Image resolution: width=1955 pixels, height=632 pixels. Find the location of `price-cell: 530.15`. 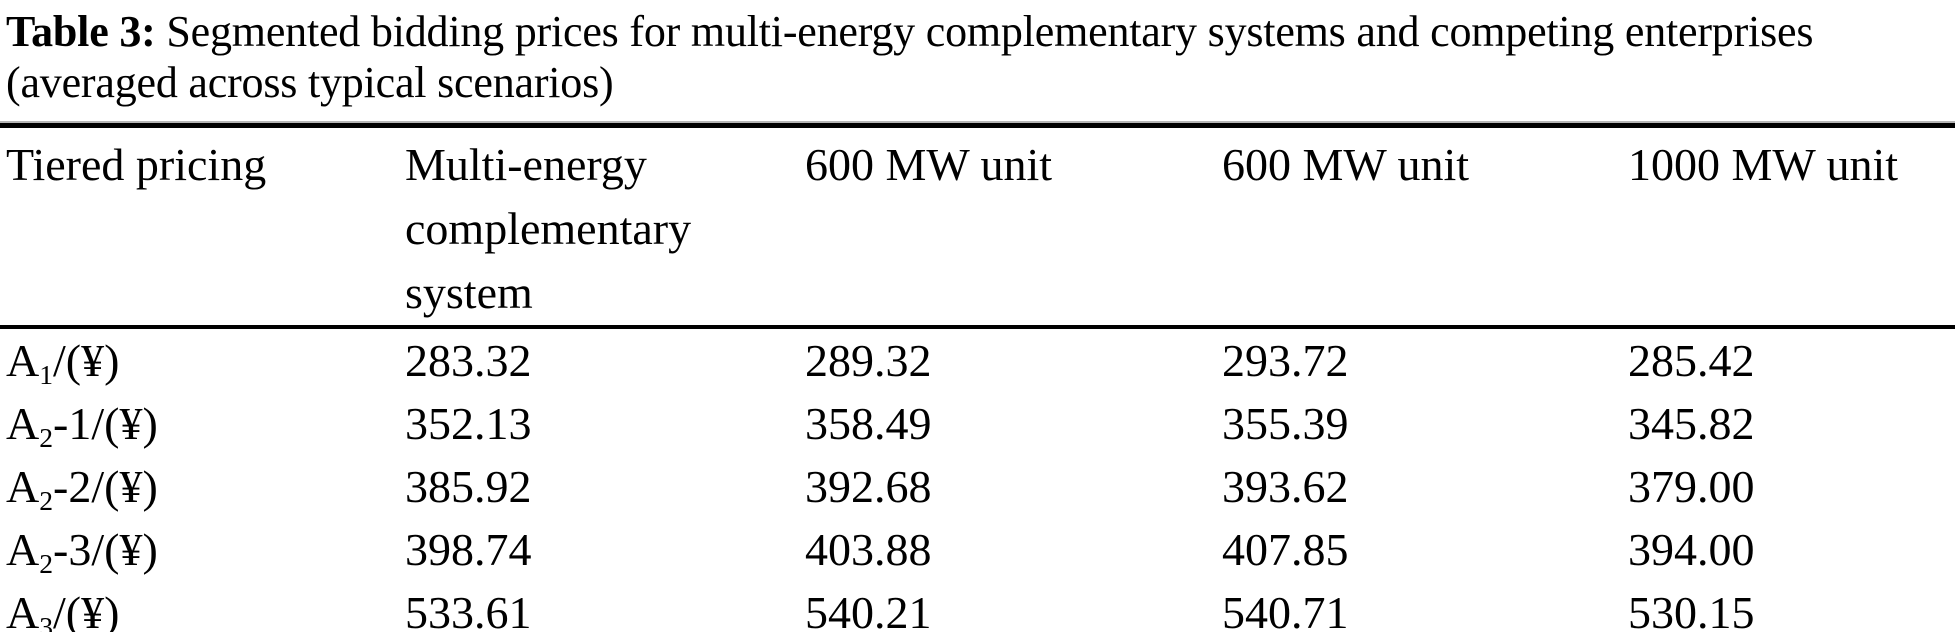

price-cell: 530.15 is located at coordinates (1691, 609).